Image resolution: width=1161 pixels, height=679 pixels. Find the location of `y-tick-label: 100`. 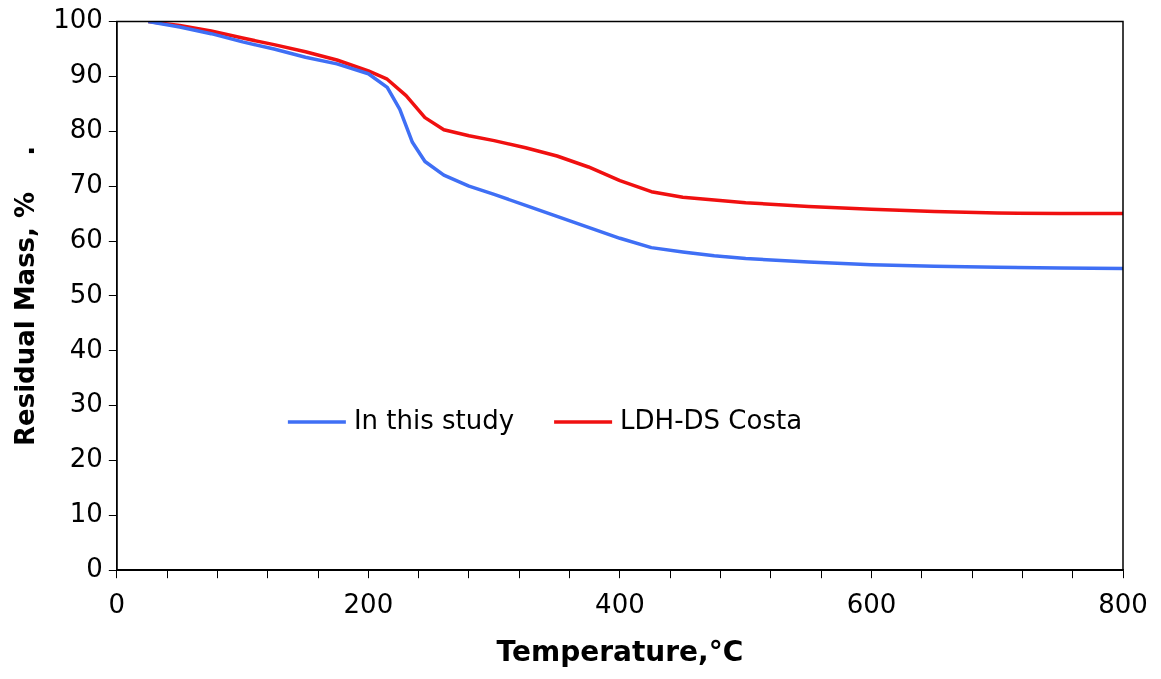

y-tick-label: 100 is located at coordinates (78, 19).